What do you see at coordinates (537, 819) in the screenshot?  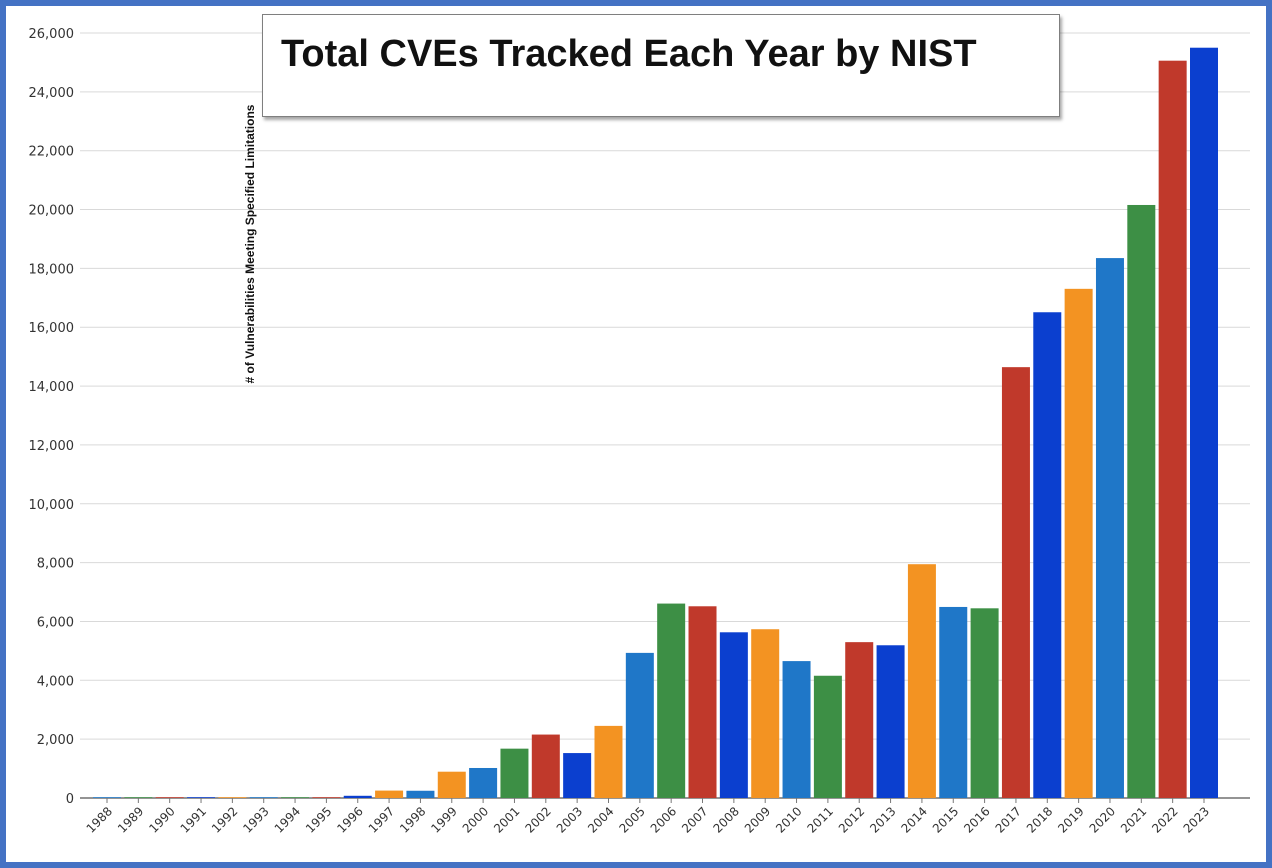 I see `x-tick-label: 2002` at bounding box center [537, 819].